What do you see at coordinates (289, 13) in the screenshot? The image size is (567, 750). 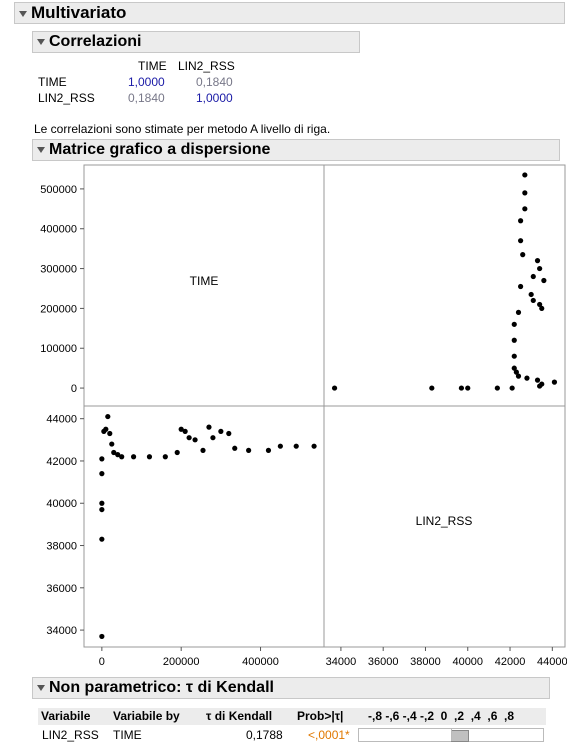 I see `multivariate-header: Multivariato` at bounding box center [289, 13].